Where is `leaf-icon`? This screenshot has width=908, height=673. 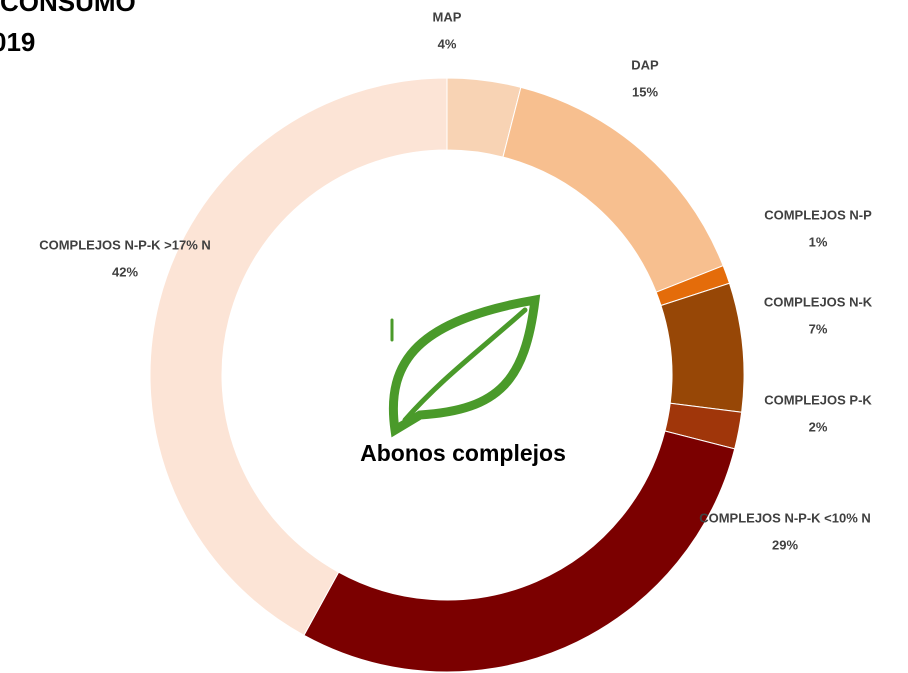
leaf-icon is located at coordinates (464, 366).